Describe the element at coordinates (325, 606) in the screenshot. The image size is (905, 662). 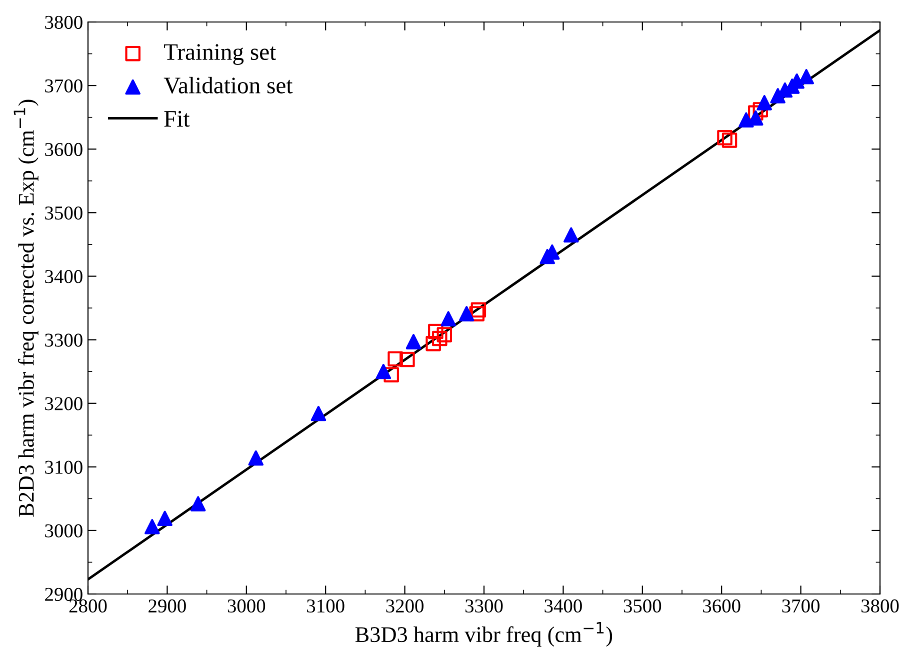
I see `x-tick-label: 3100` at that location.